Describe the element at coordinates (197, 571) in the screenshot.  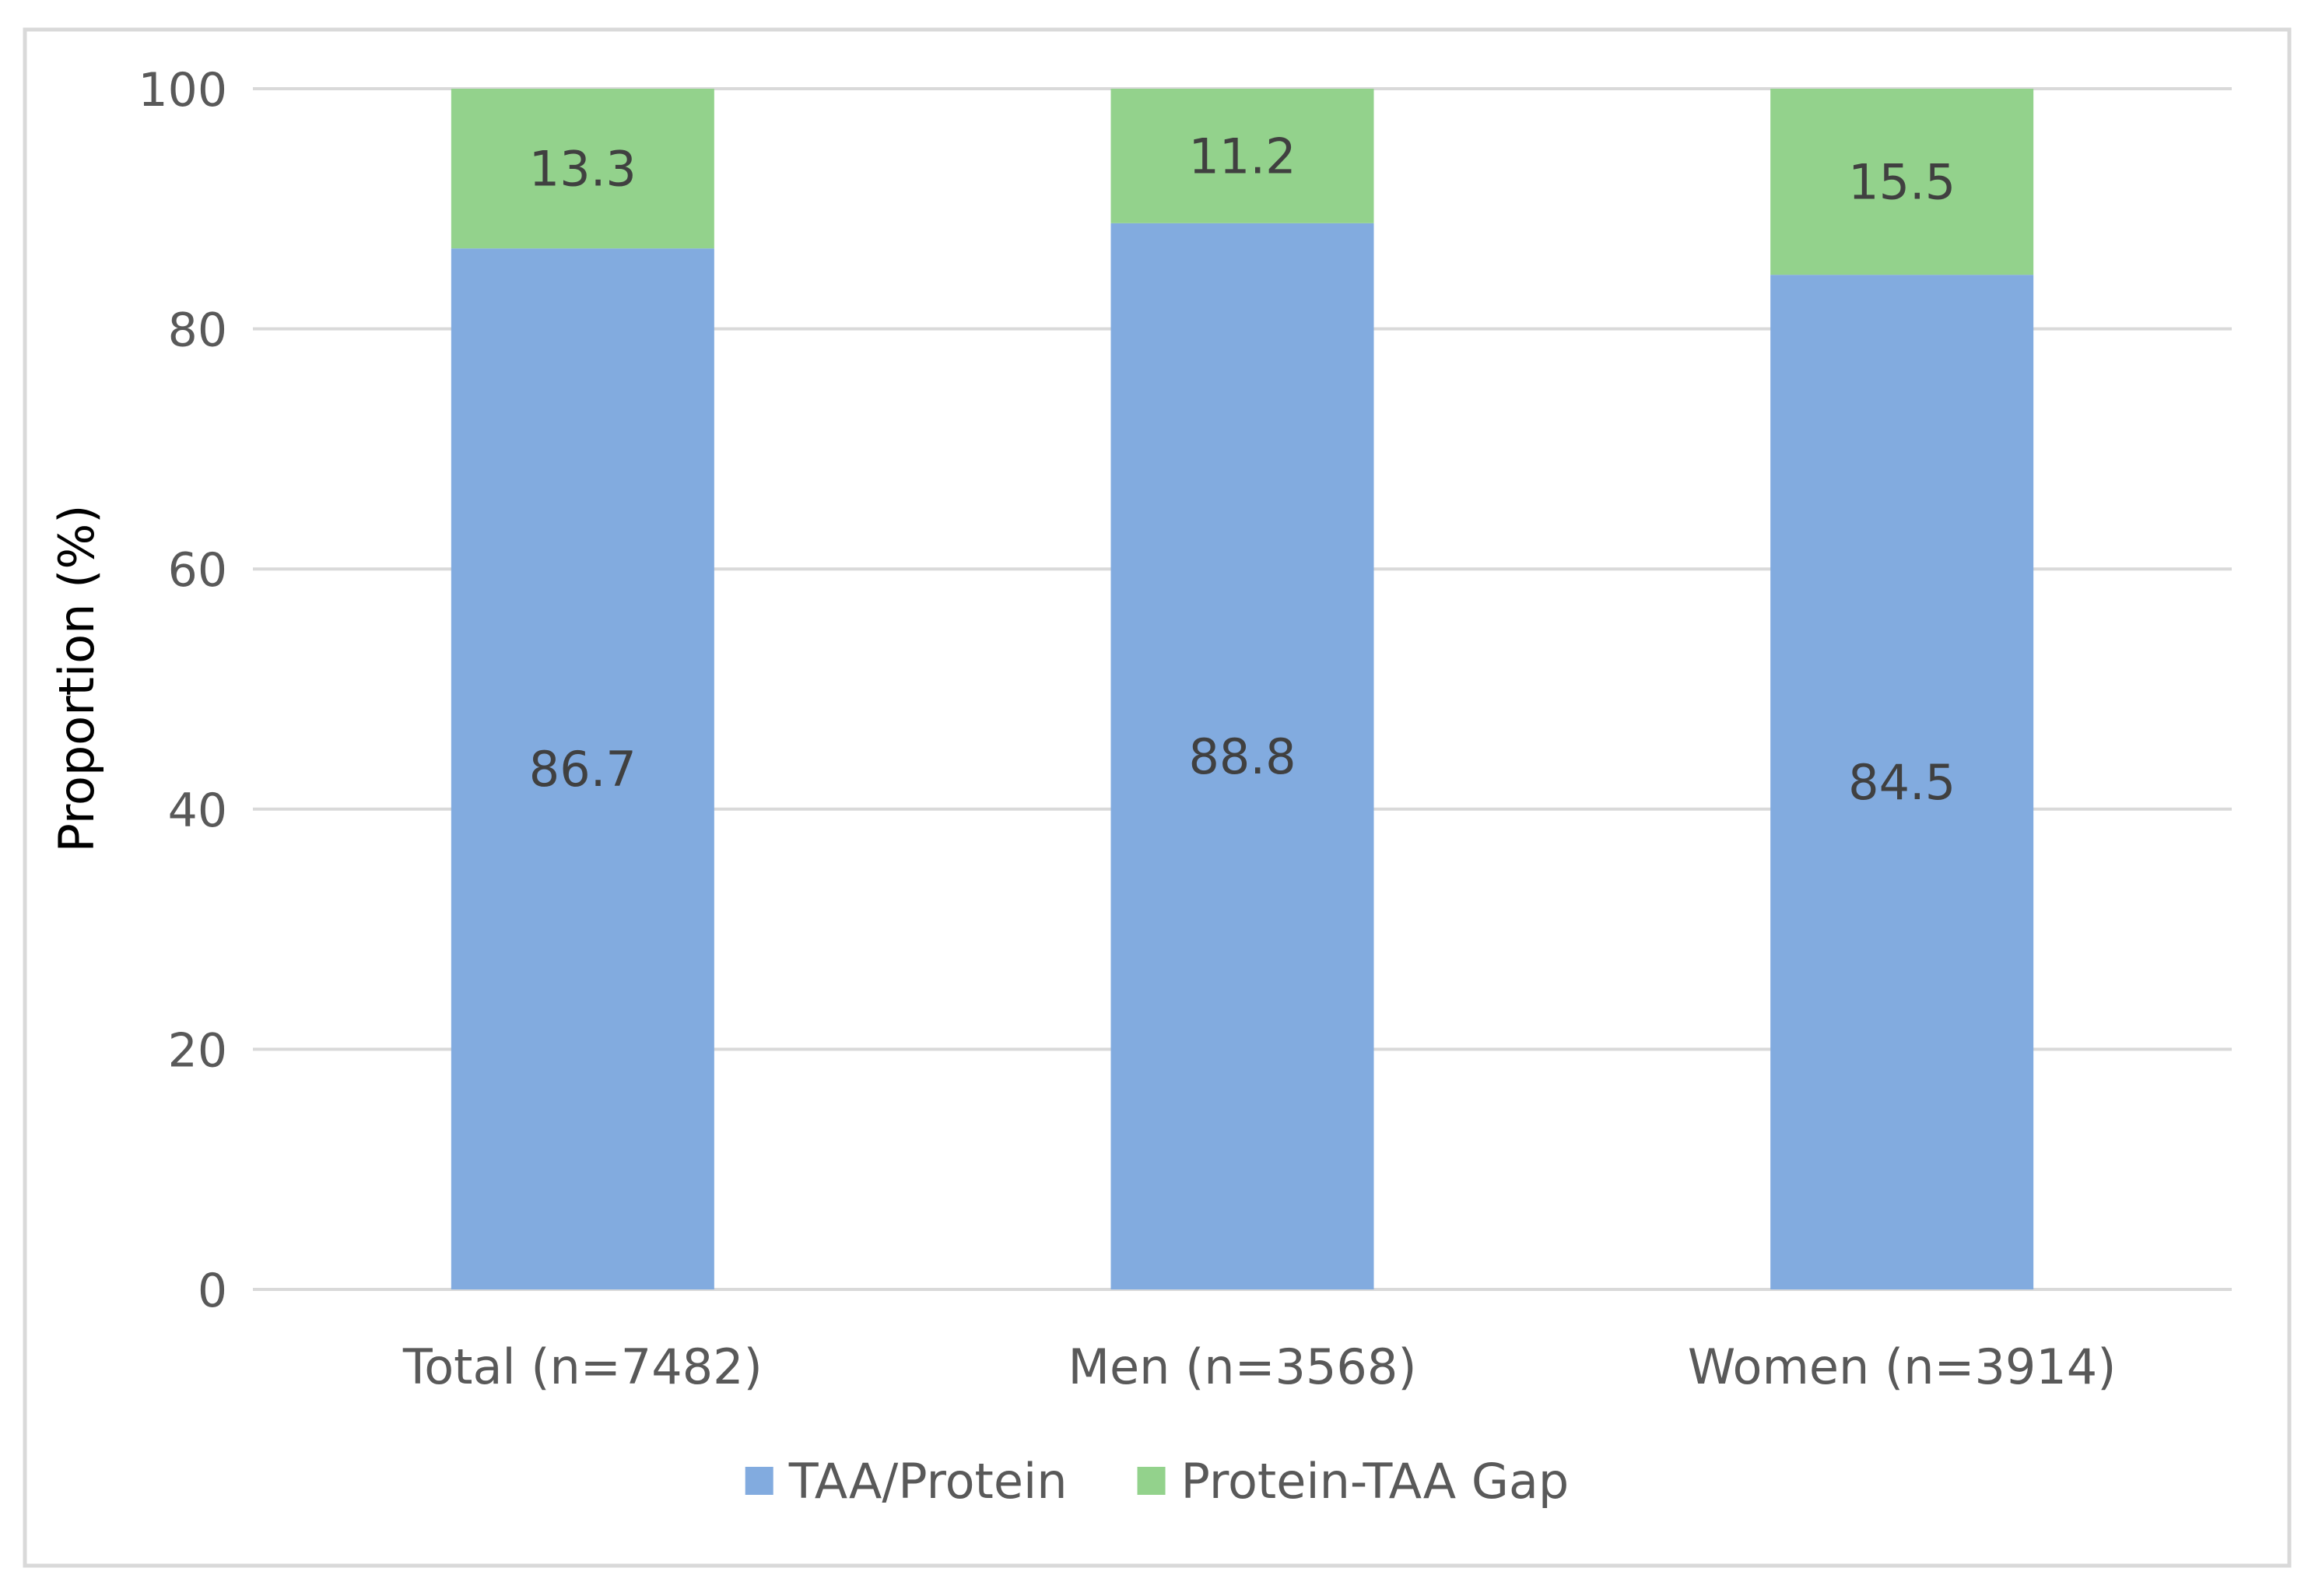
I see `y-tick-label-60: 60` at that location.